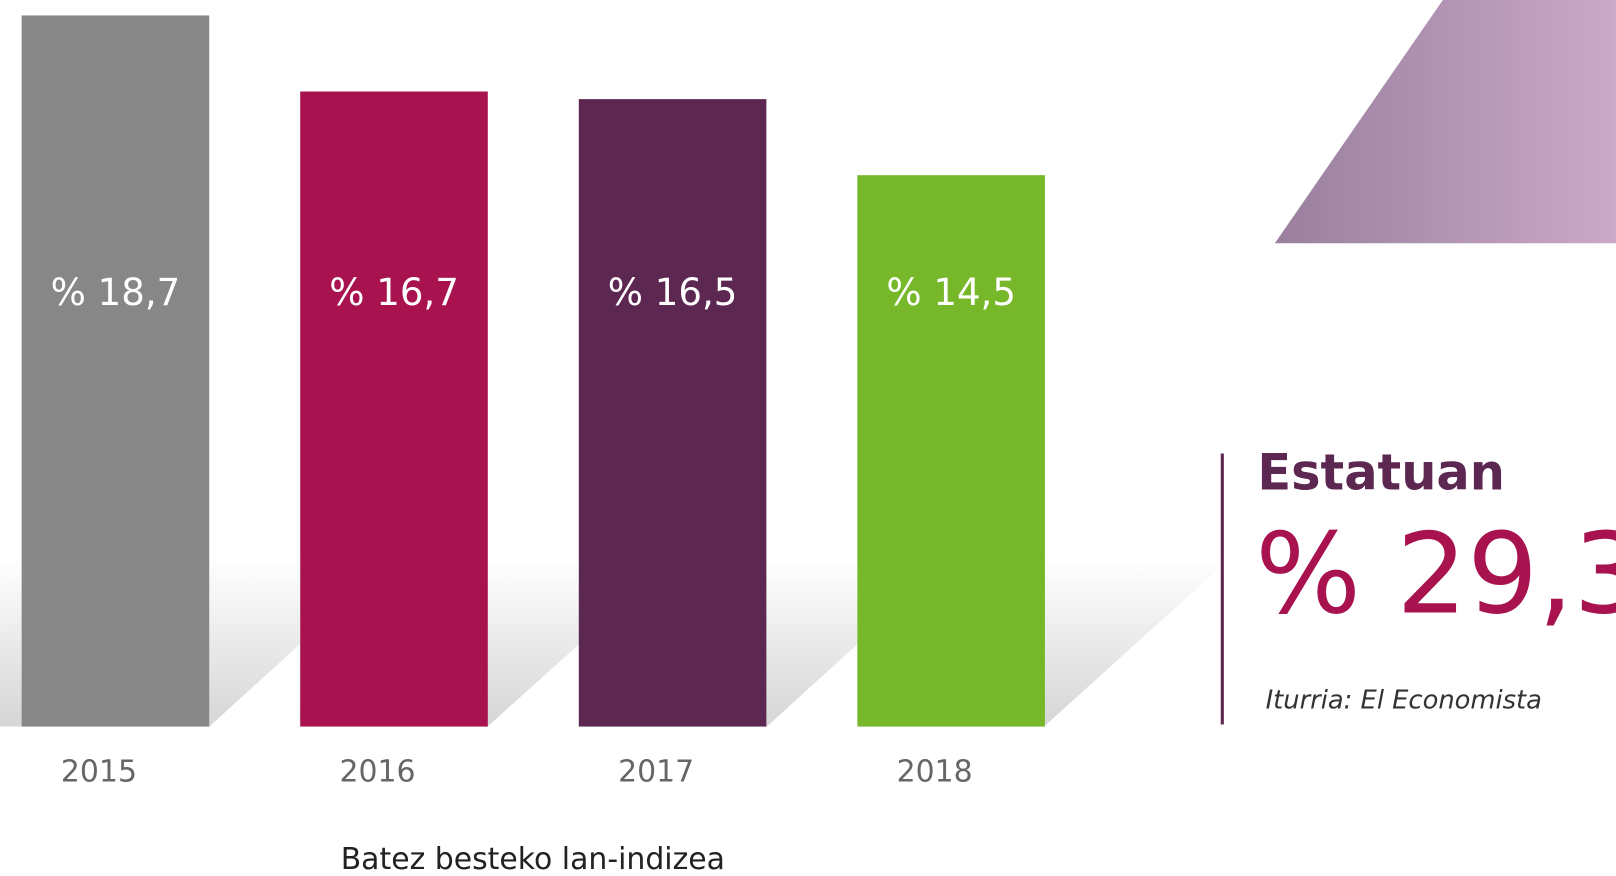 The width and height of the screenshot is (1616, 876). I want to click on side-title: Estatuan, so click(1381, 473).